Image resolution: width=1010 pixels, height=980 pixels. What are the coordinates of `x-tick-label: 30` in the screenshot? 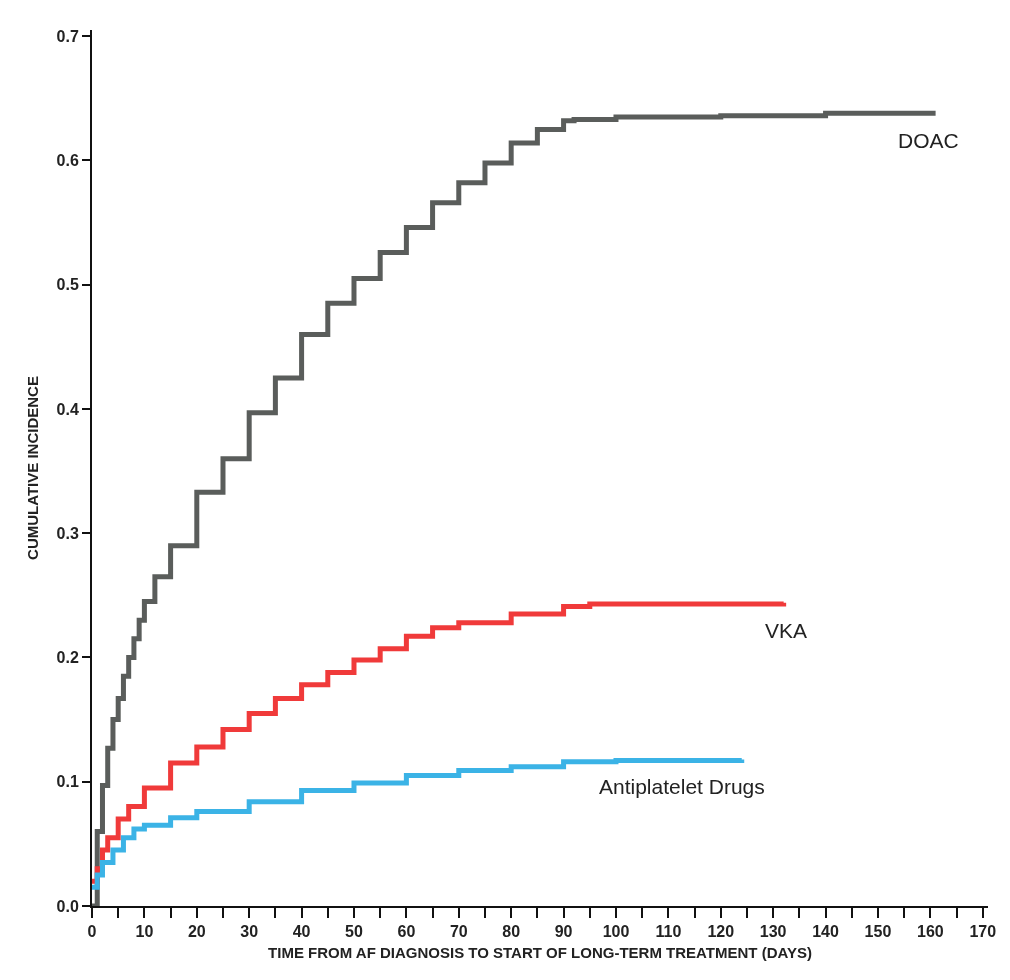 It's located at (249, 932).